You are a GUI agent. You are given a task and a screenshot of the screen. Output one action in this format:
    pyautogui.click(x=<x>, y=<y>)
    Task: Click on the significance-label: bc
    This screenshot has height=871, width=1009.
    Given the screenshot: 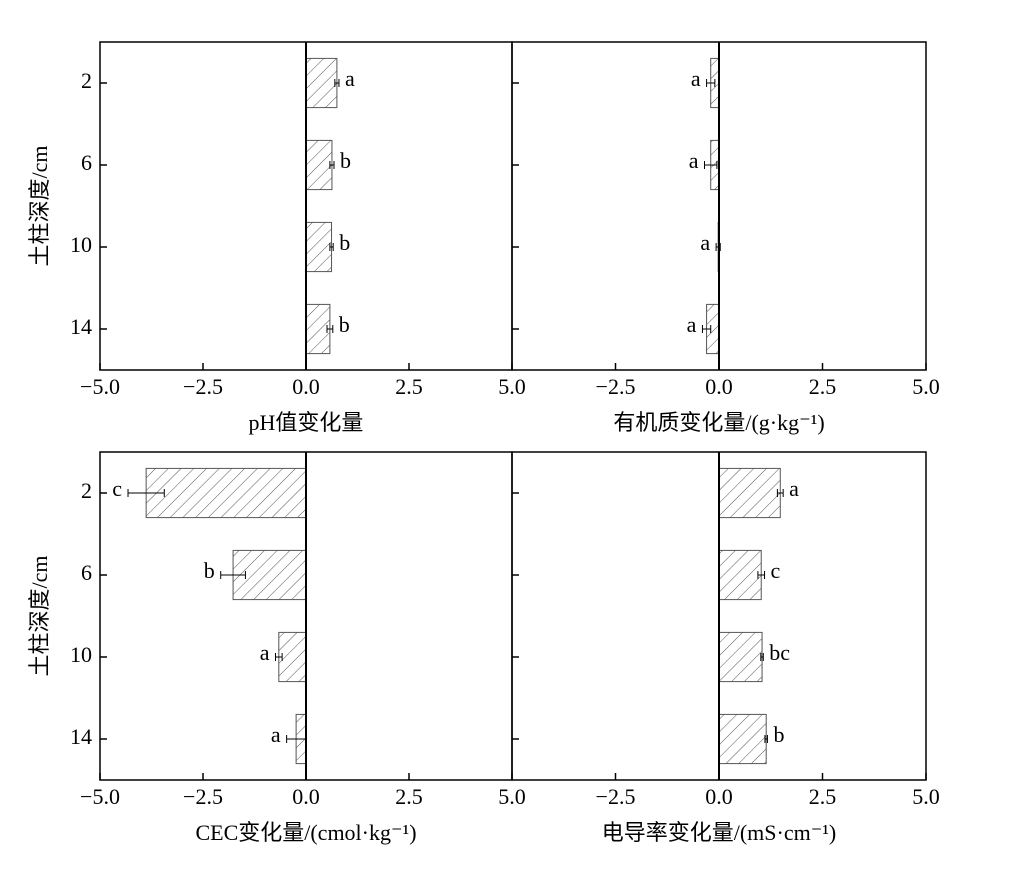 What is the action you would take?
    pyautogui.click(x=779, y=652)
    